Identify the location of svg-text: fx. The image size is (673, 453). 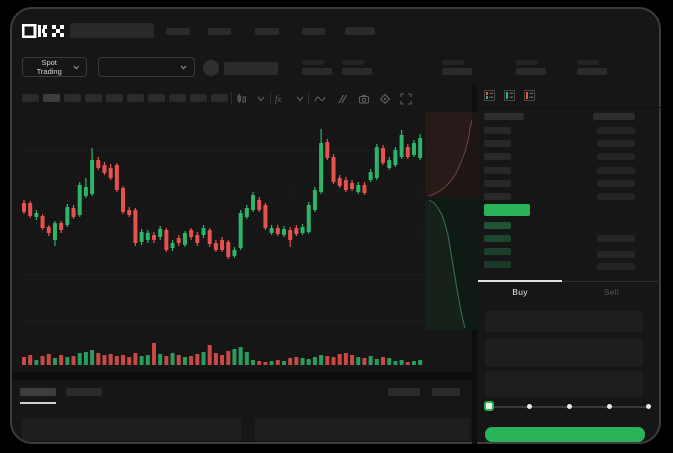
(278, 99).